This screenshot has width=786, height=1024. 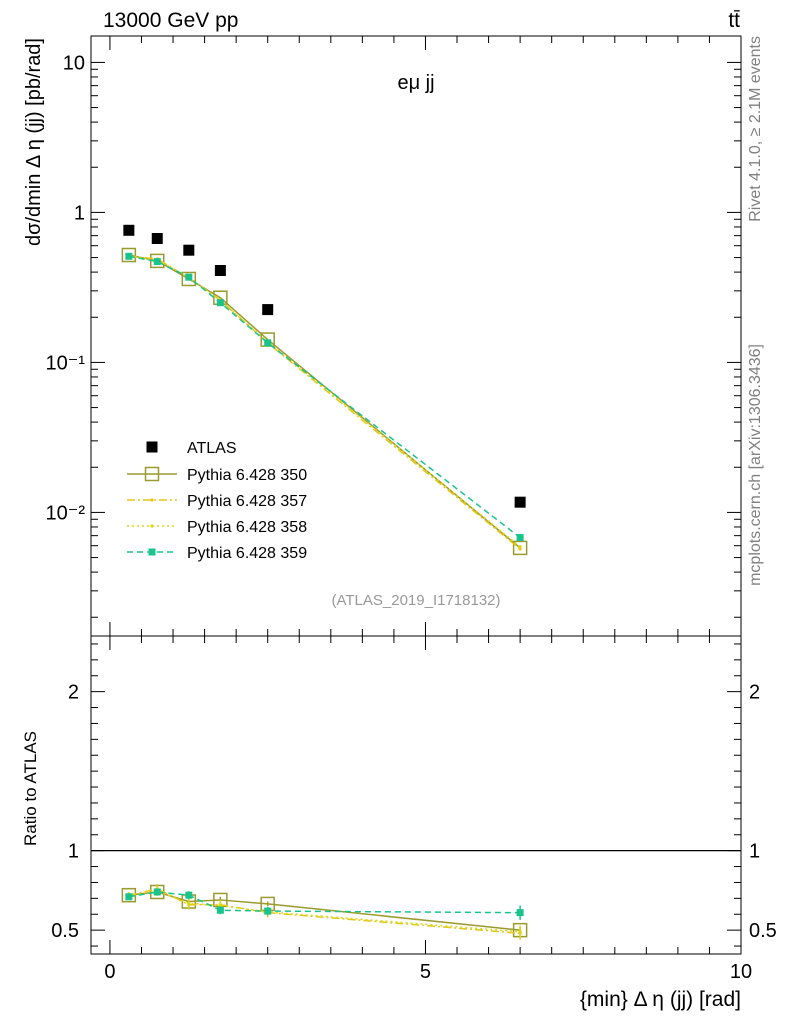 What do you see at coordinates (425, 972) in the screenshot?
I see `xtick-label-1: 5` at bounding box center [425, 972].